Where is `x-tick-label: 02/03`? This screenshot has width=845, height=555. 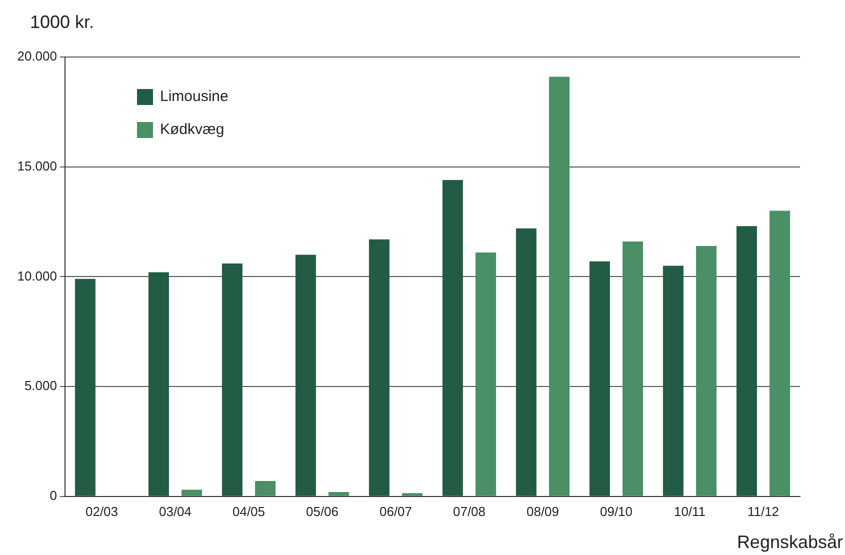
x-tick-label: 02/03 is located at coordinates (101, 511).